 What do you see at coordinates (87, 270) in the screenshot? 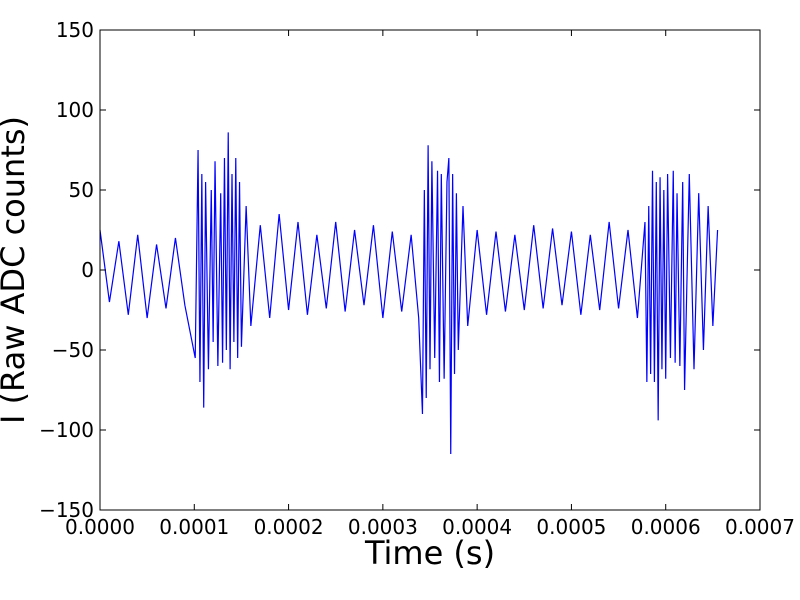
I see `y-tick-label: 0` at bounding box center [87, 270].